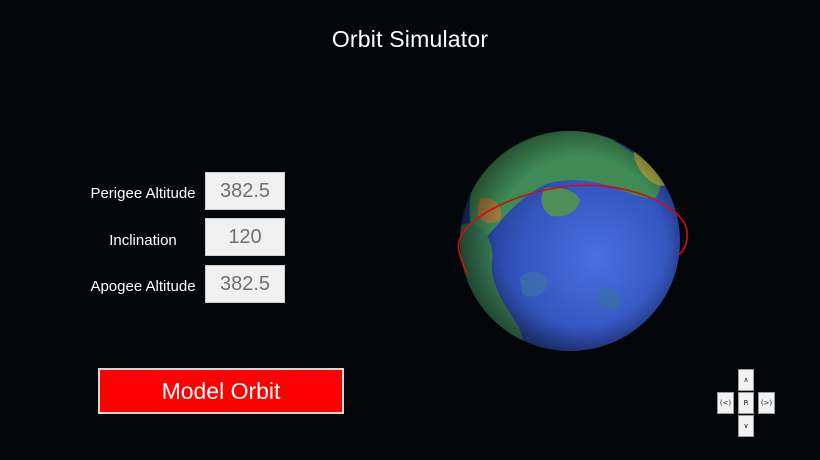 The height and width of the screenshot is (460, 820). Describe the element at coordinates (746, 403) in the screenshot. I see `reset-view-button: R` at that location.